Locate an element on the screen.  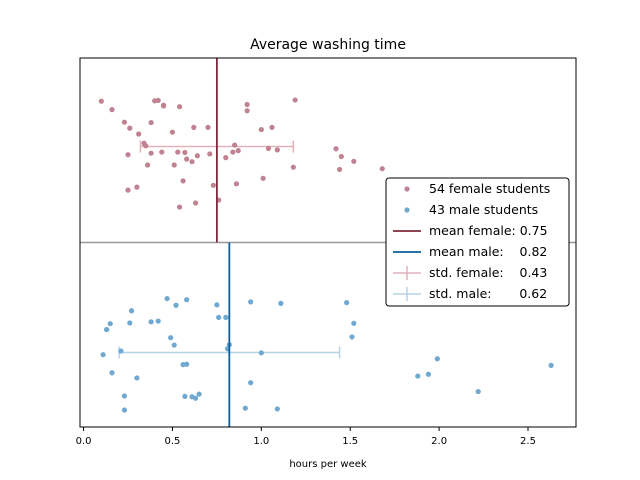
x-tick-label: 2.0 is located at coordinates (439, 441).